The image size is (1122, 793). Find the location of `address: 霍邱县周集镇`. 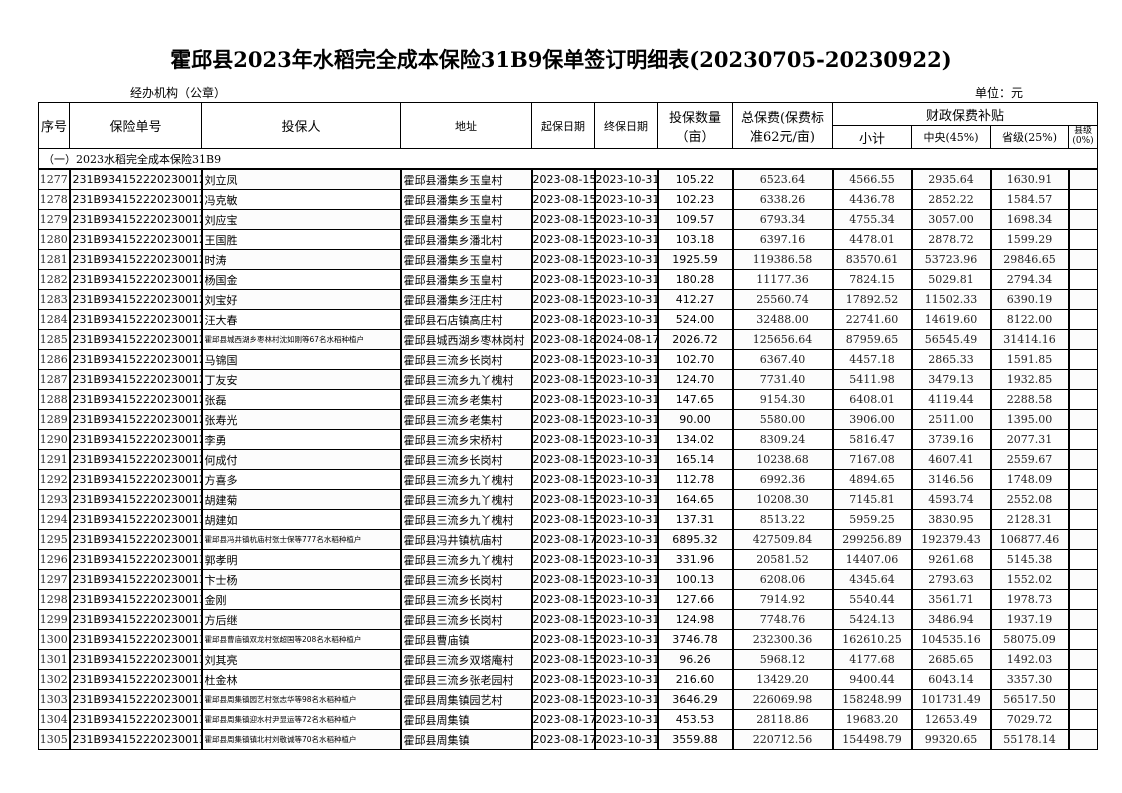

address: 霍邱县周集镇 is located at coordinates (465, 739).